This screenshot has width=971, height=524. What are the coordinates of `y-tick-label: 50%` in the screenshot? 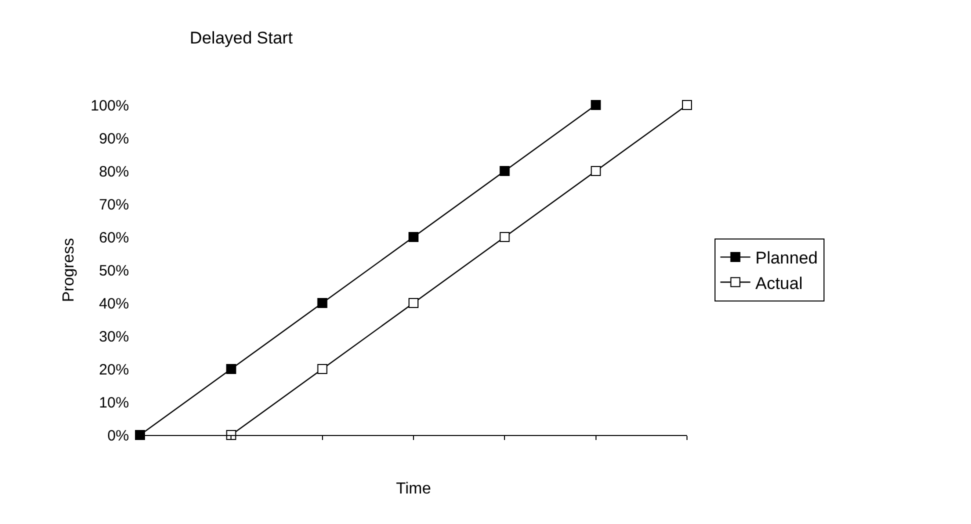 It's located at (113, 271).